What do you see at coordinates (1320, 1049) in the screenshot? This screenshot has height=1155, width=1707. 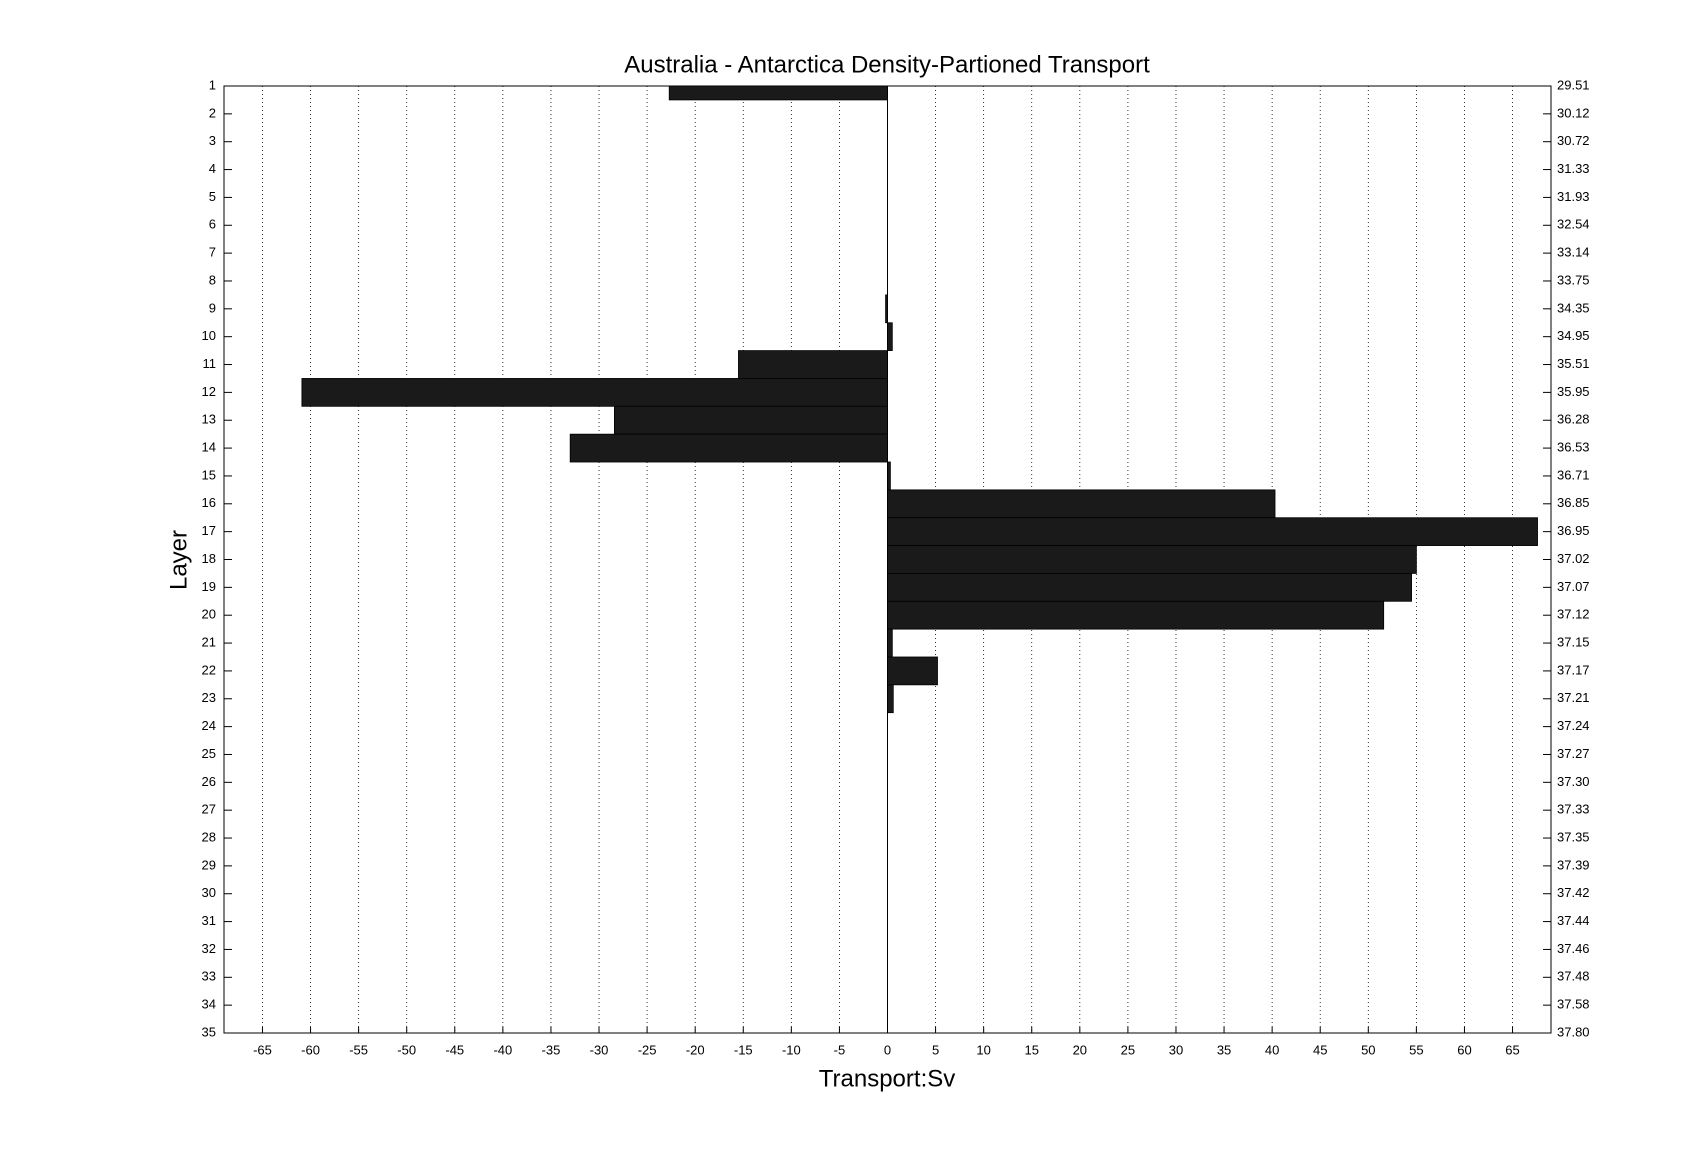 I see `x-tick-label: 45` at bounding box center [1320, 1049].